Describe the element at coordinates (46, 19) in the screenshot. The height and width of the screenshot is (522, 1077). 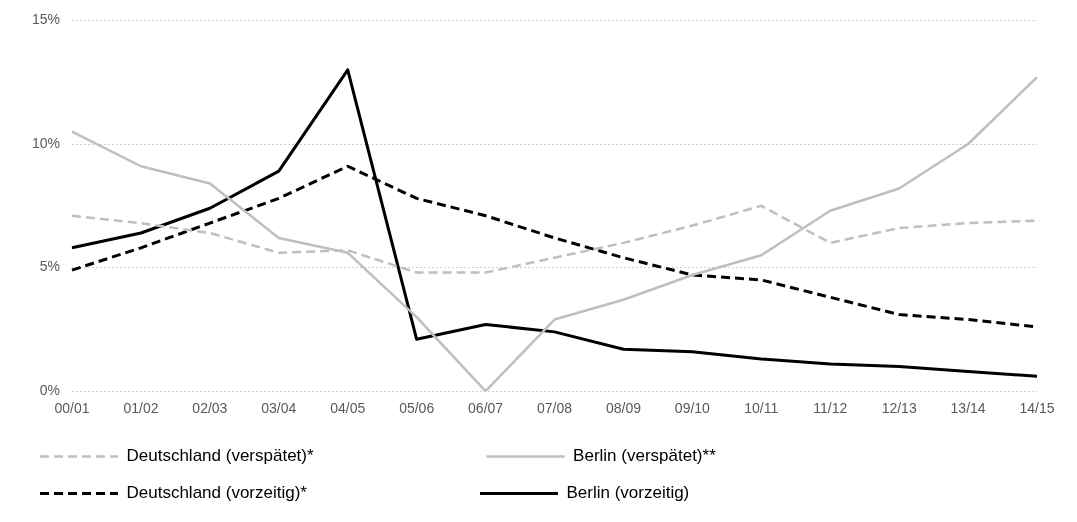
I see `y-tick-label: 15%` at that location.